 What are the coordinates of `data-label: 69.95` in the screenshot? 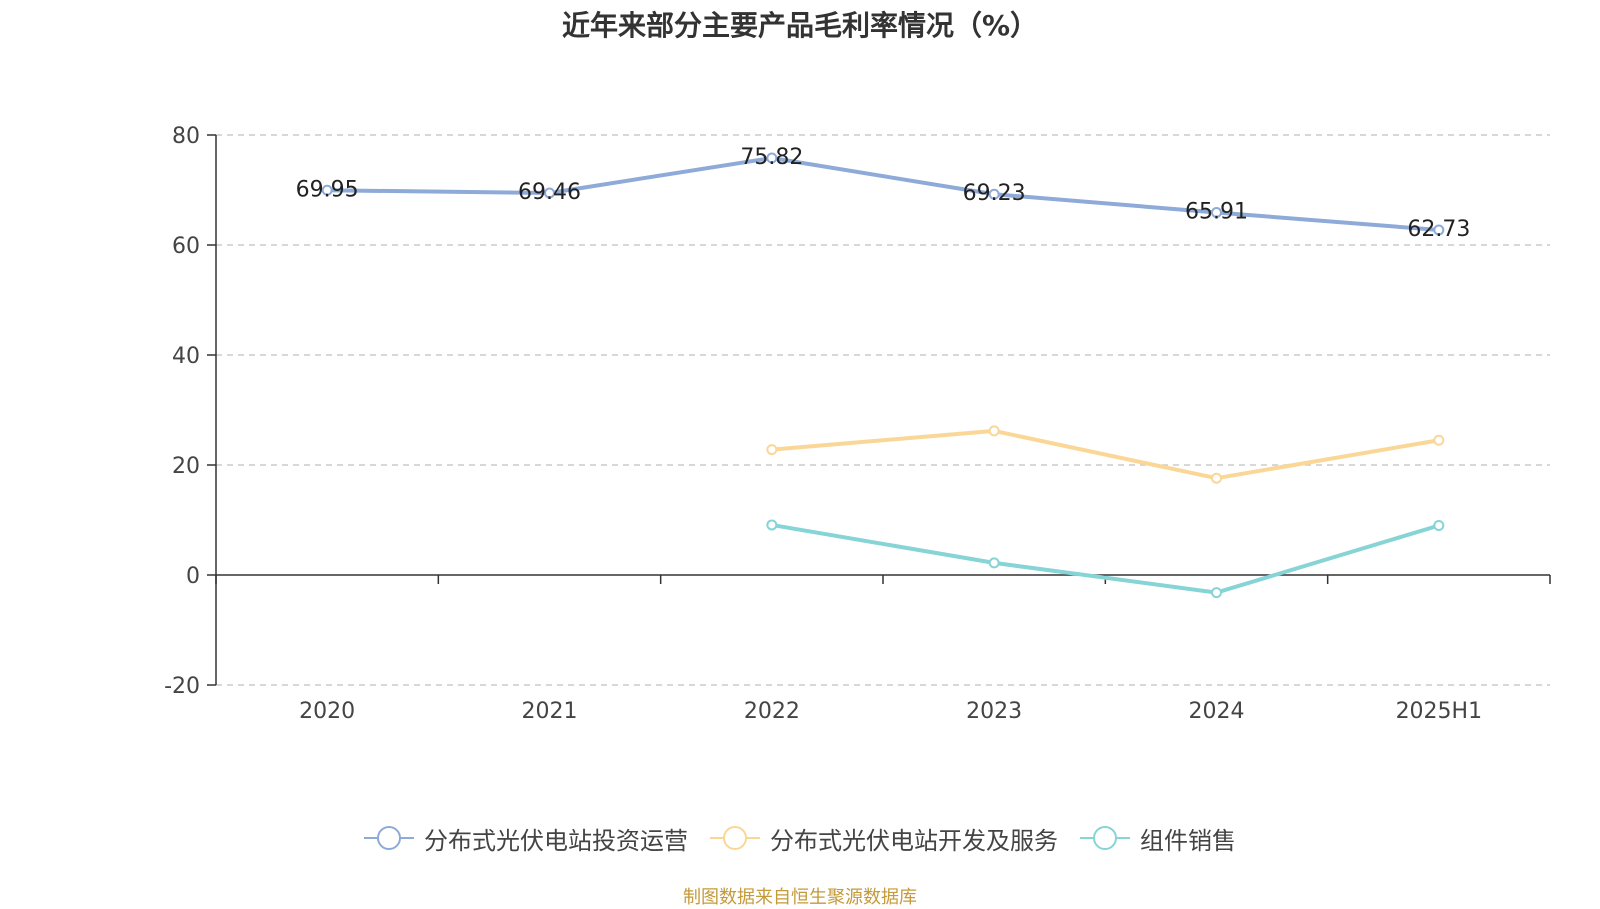 It's located at (327, 189).